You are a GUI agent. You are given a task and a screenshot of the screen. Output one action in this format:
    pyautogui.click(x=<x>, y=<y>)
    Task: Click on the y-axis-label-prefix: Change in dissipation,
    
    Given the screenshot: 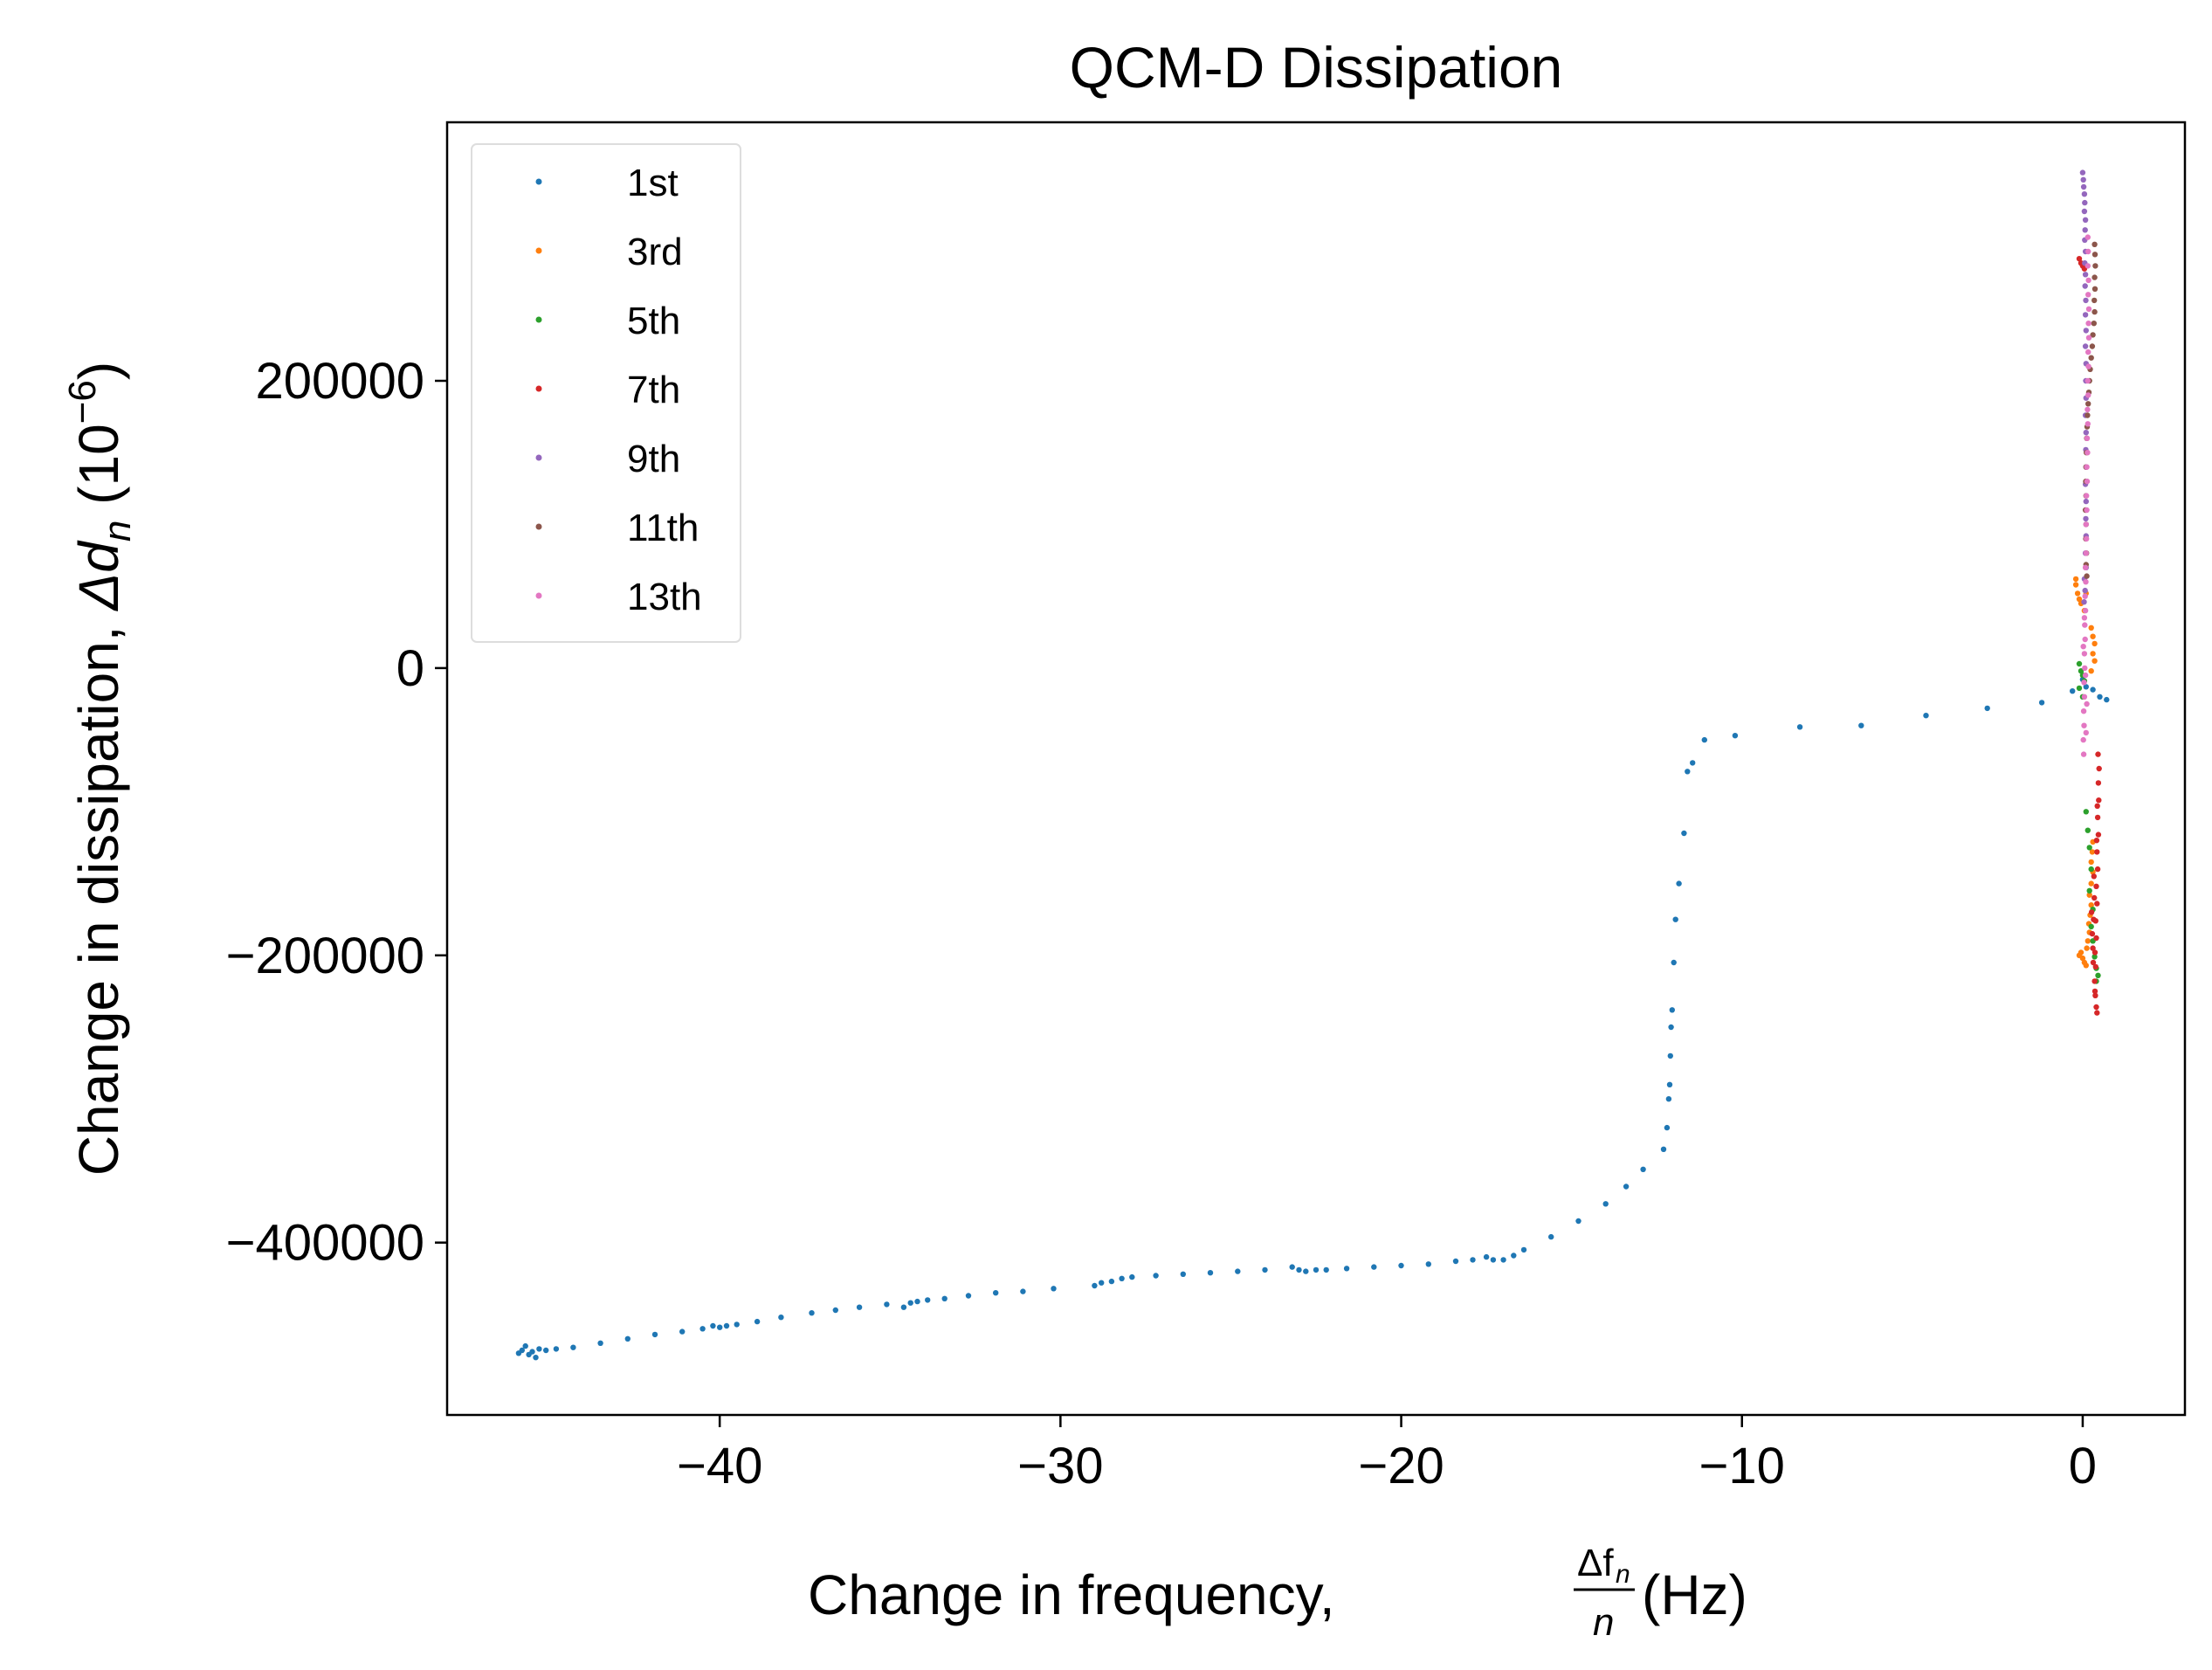 What is the action you would take?
    pyautogui.click(x=98, y=894)
    